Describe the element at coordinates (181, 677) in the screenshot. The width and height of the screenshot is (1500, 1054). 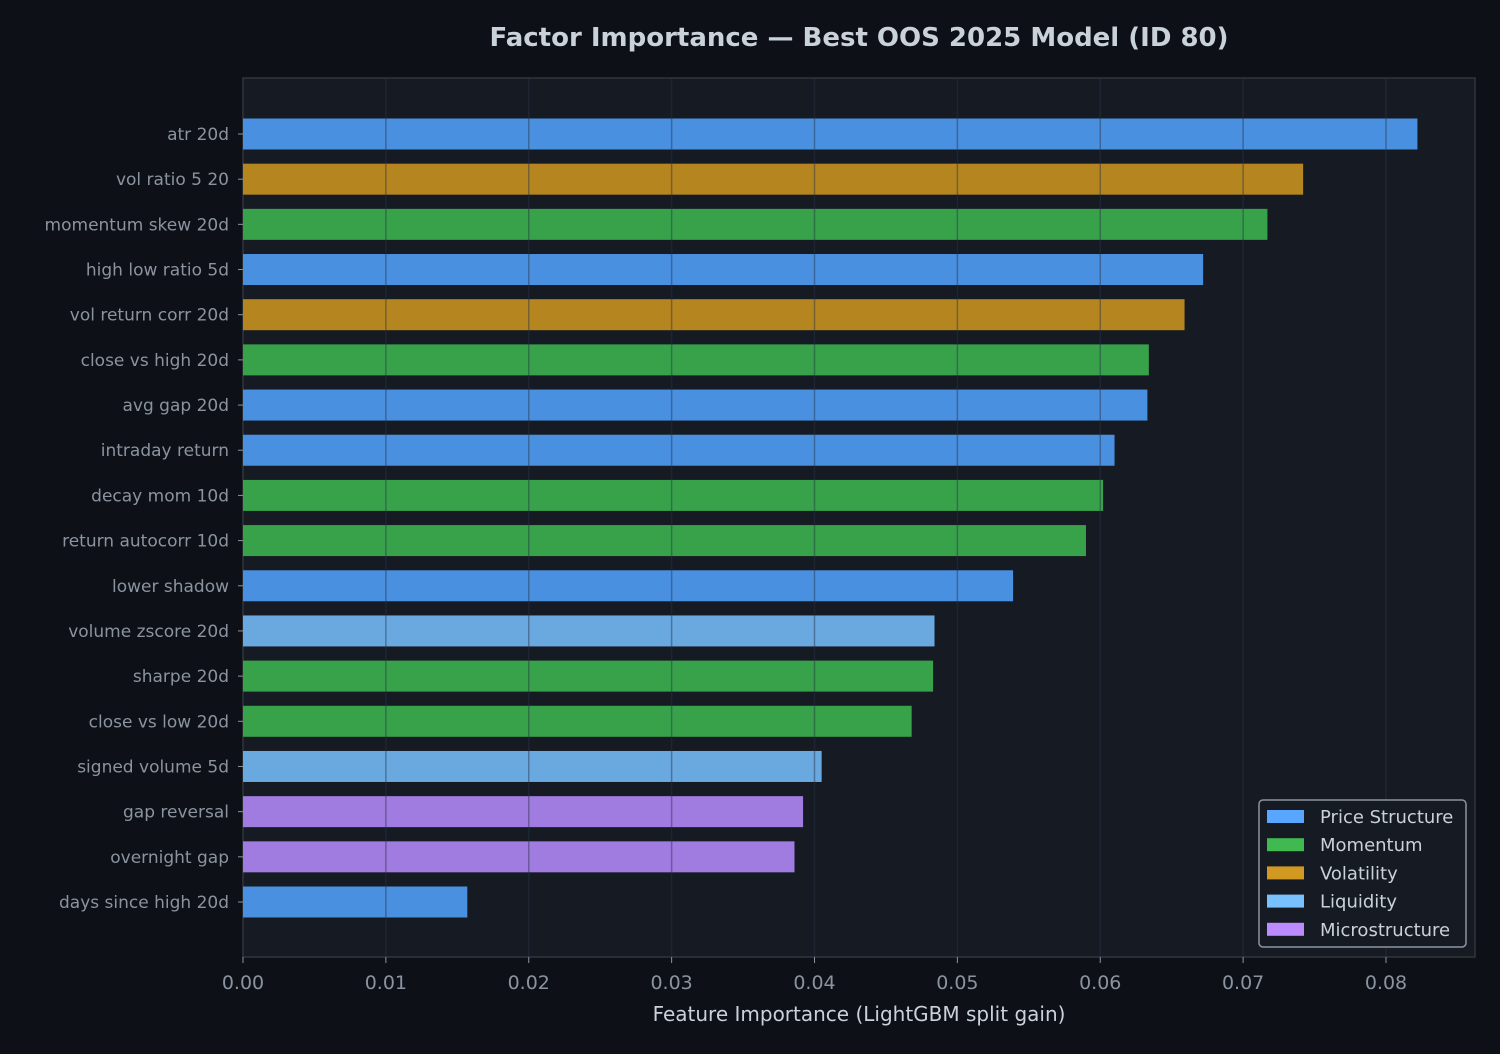
I see `y-tick-label: sharpe 20d` at that location.